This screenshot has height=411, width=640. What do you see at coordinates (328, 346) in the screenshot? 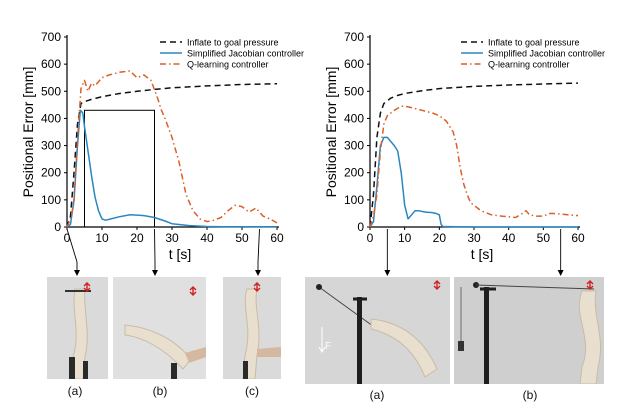
I see `force-label: F` at bounding box center [328, 346].